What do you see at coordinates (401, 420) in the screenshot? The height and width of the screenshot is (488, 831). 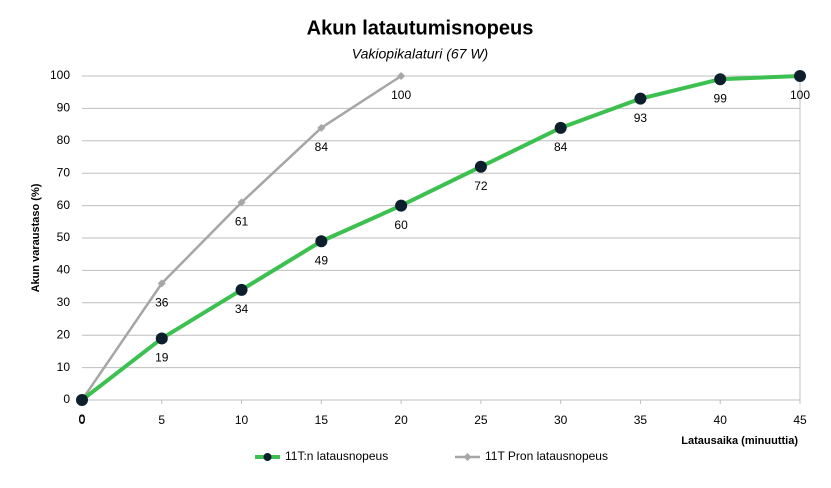 I see `x-tick-label: 20` at bounding box center [401, 420].